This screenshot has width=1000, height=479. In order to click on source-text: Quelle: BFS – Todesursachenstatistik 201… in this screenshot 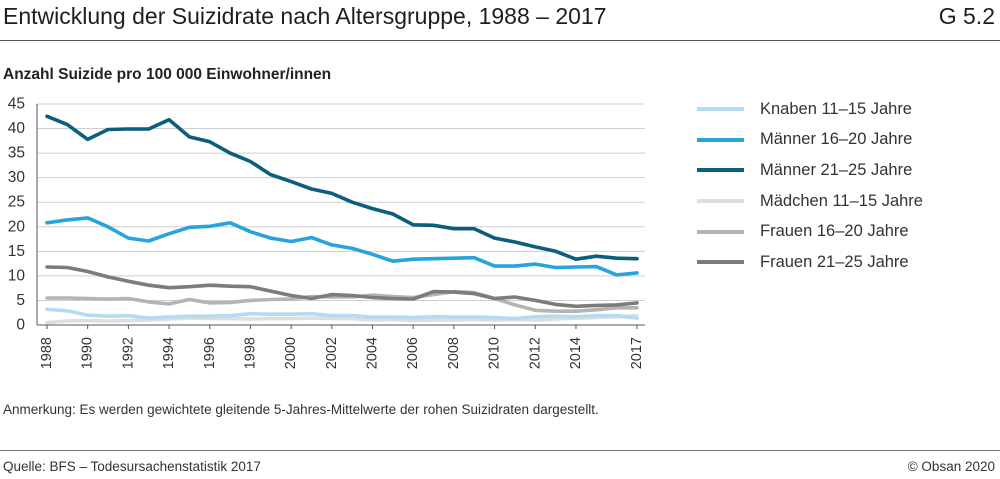, I will do `click(132, 466)`.